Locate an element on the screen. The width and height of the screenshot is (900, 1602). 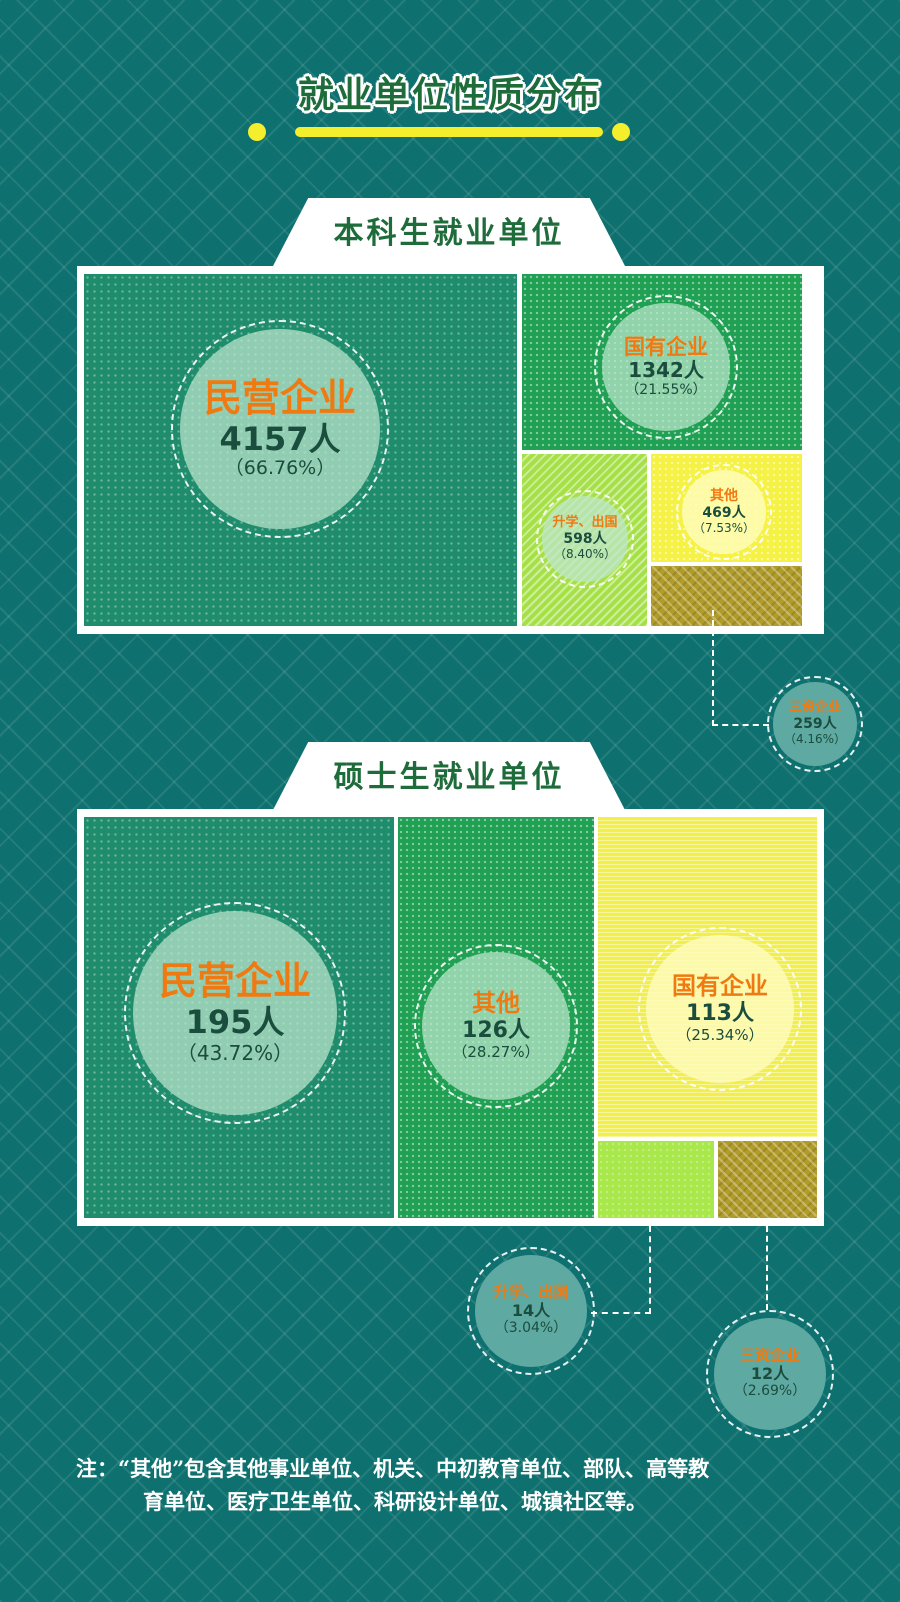
undergrad-study-percent: （8.40%） is located at coordinates (585, 554).